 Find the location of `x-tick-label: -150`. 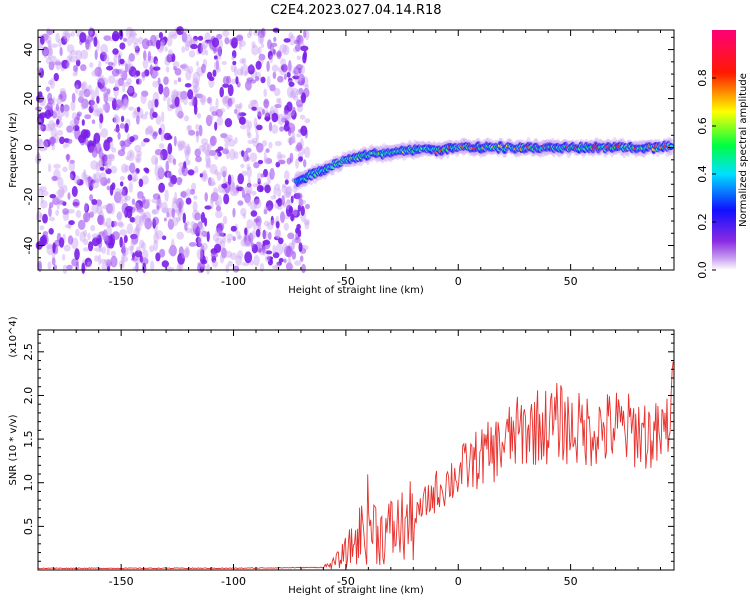

x-tick-label: -150 is located at coordinates (121, 581).